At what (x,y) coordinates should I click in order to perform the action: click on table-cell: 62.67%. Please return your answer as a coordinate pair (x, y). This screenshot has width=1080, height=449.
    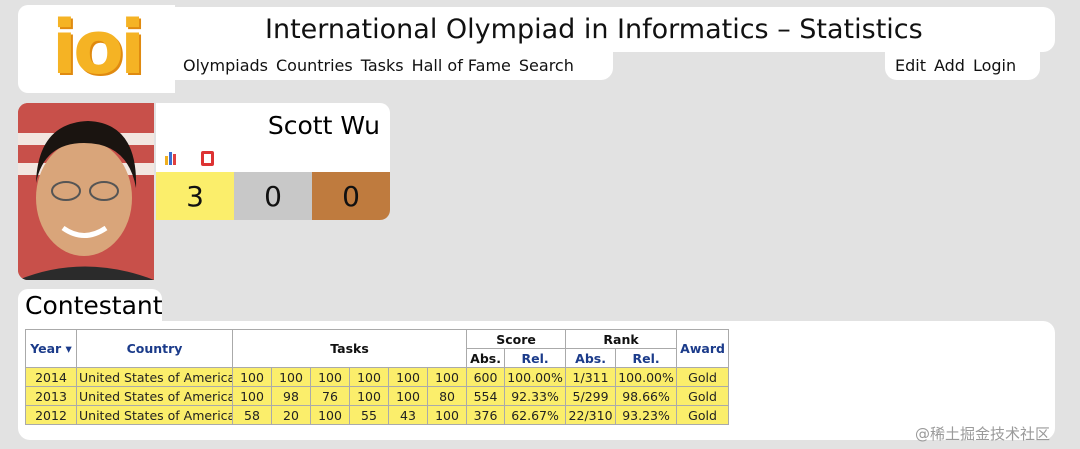
    Looking at the image, I should click on (535, 415).